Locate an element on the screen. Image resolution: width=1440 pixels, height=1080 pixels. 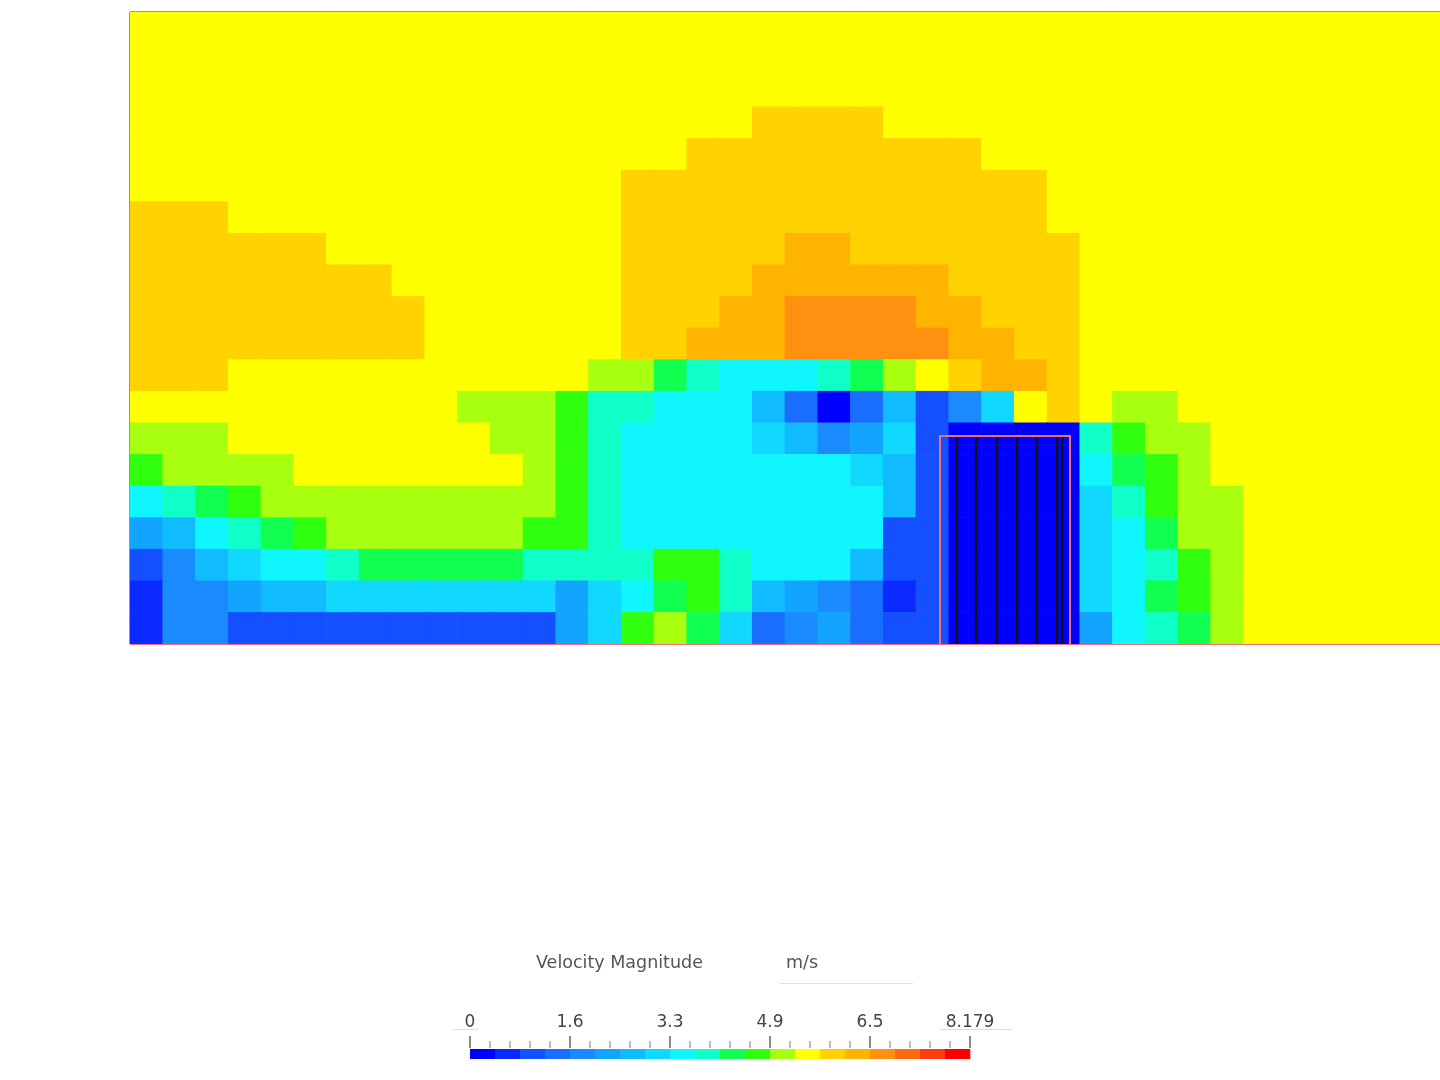
color-bar-label: 6.5 is located at coordinates (870, 1021).